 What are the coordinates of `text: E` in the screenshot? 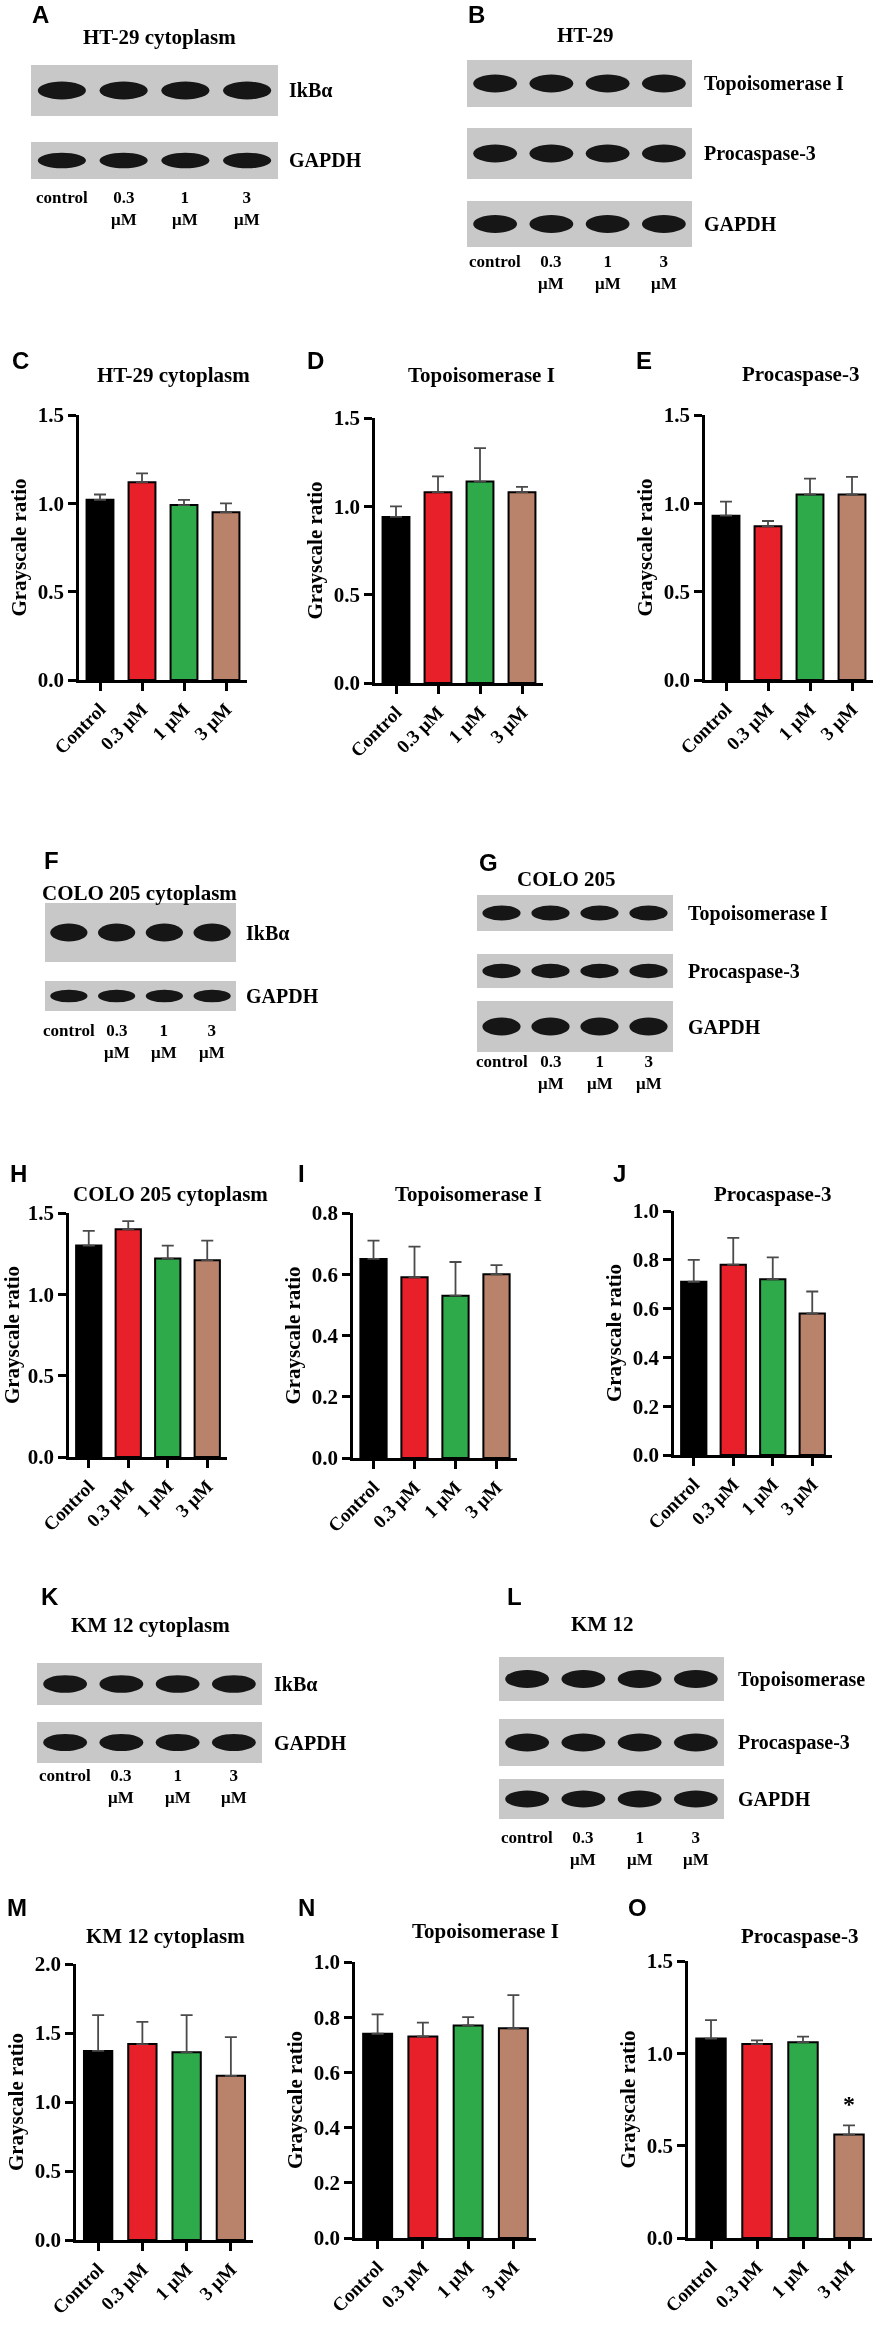 It's located at (644, 360).